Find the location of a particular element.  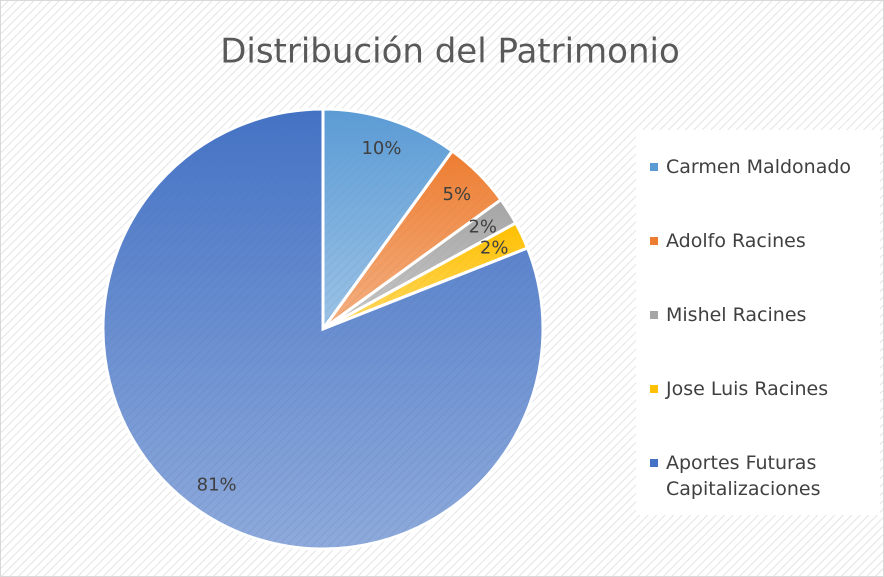

legend-label: Carmen Maldonado is located at coordinates (759, 167).